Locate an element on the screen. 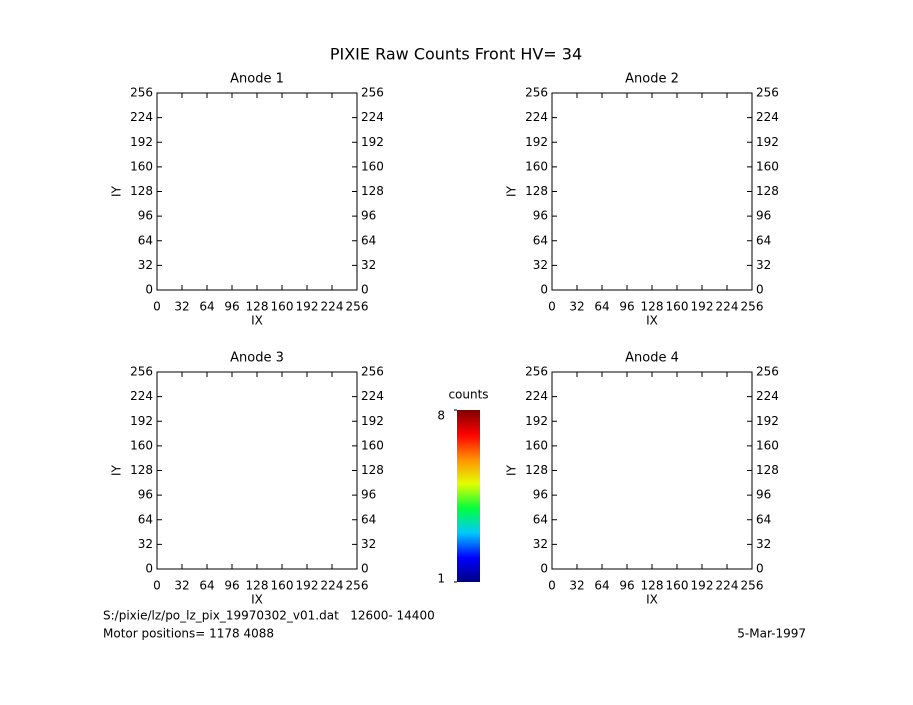 This screenshot has width=913, height=705. colorbar-tick-label: 8 is located at coordinates (441, 416).